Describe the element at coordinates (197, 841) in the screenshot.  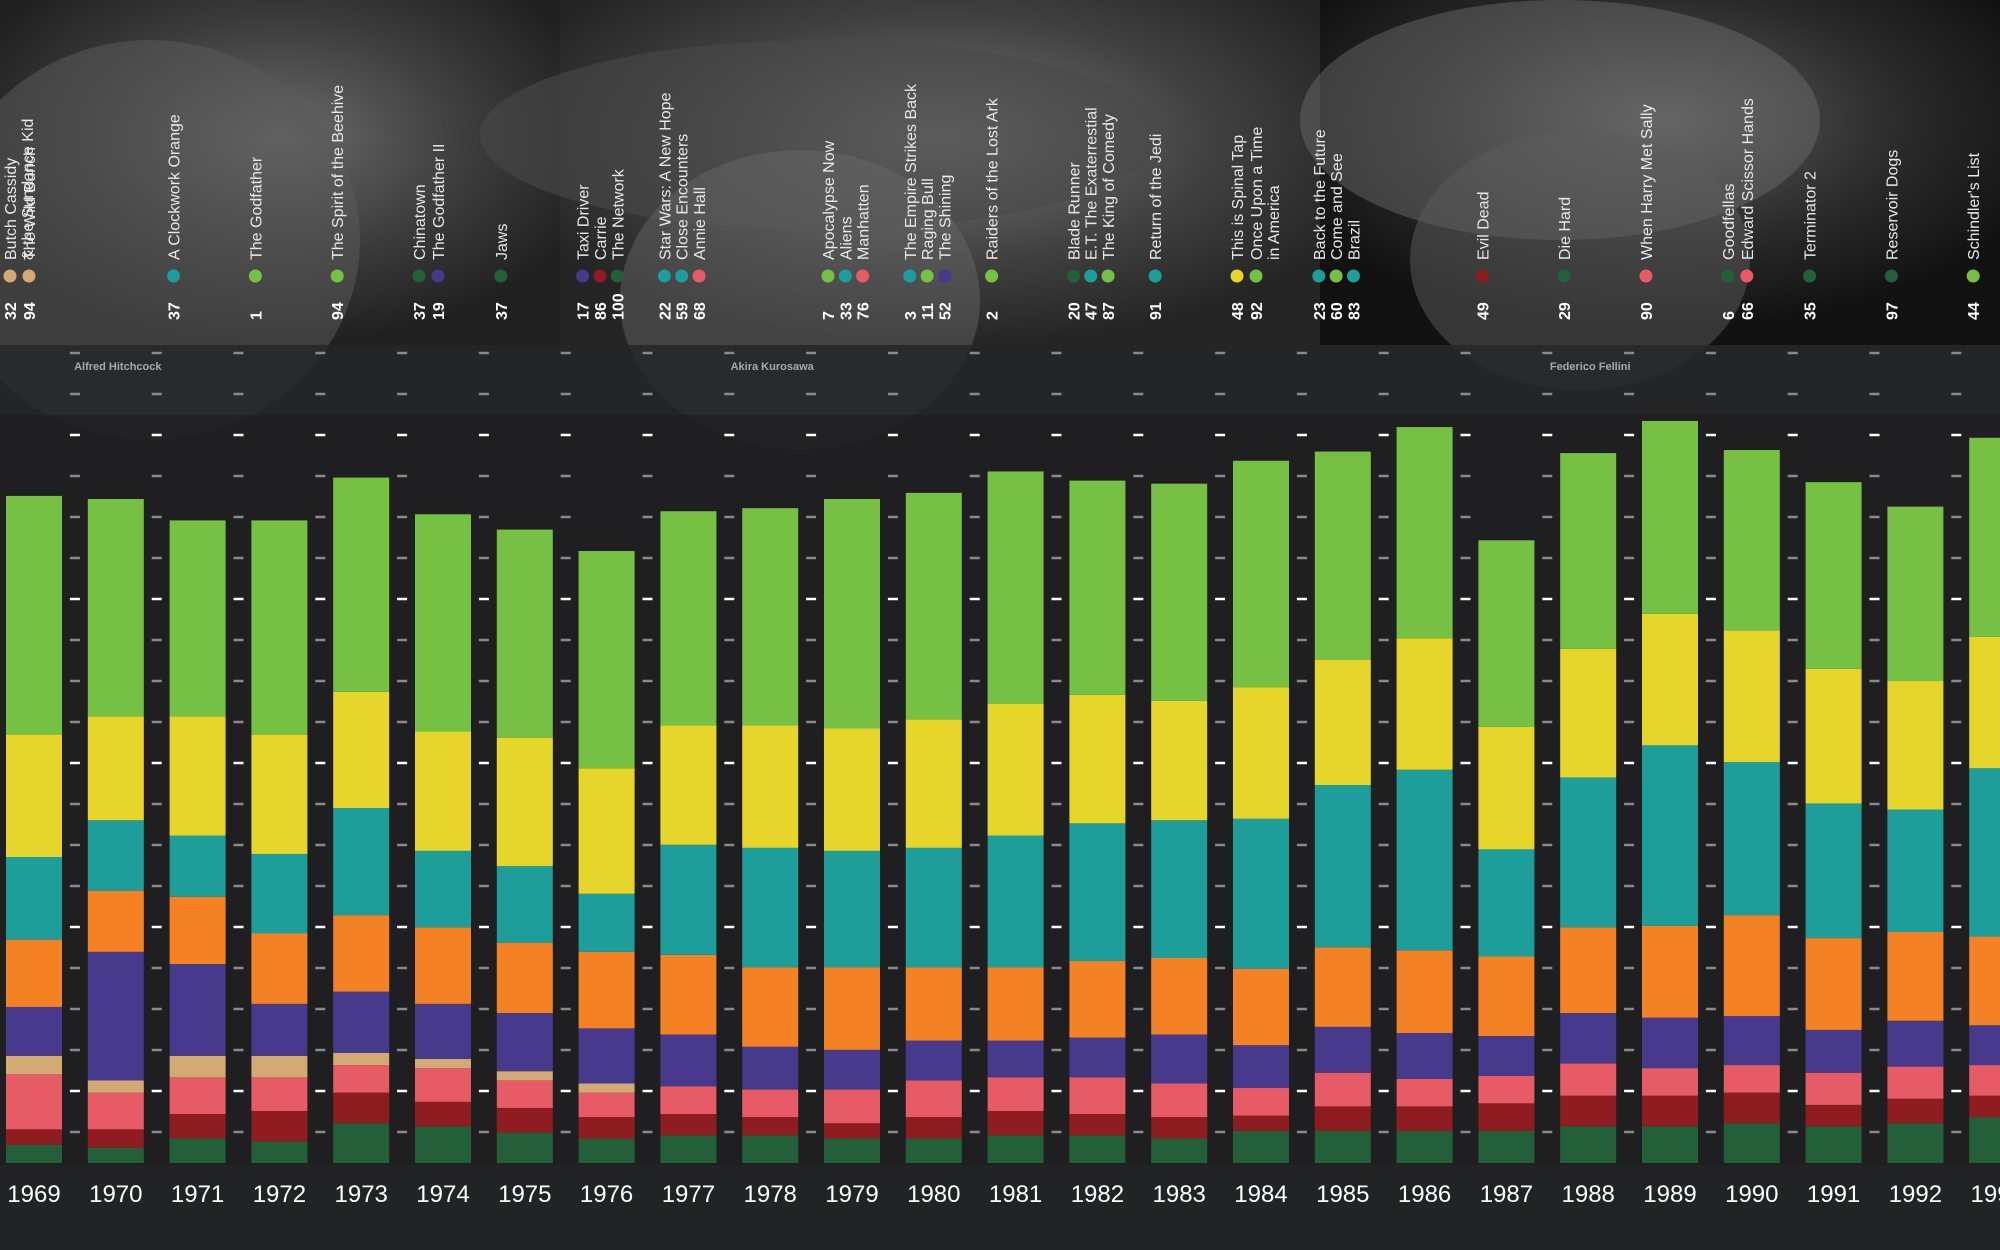
I see `bar-1971` at that location.